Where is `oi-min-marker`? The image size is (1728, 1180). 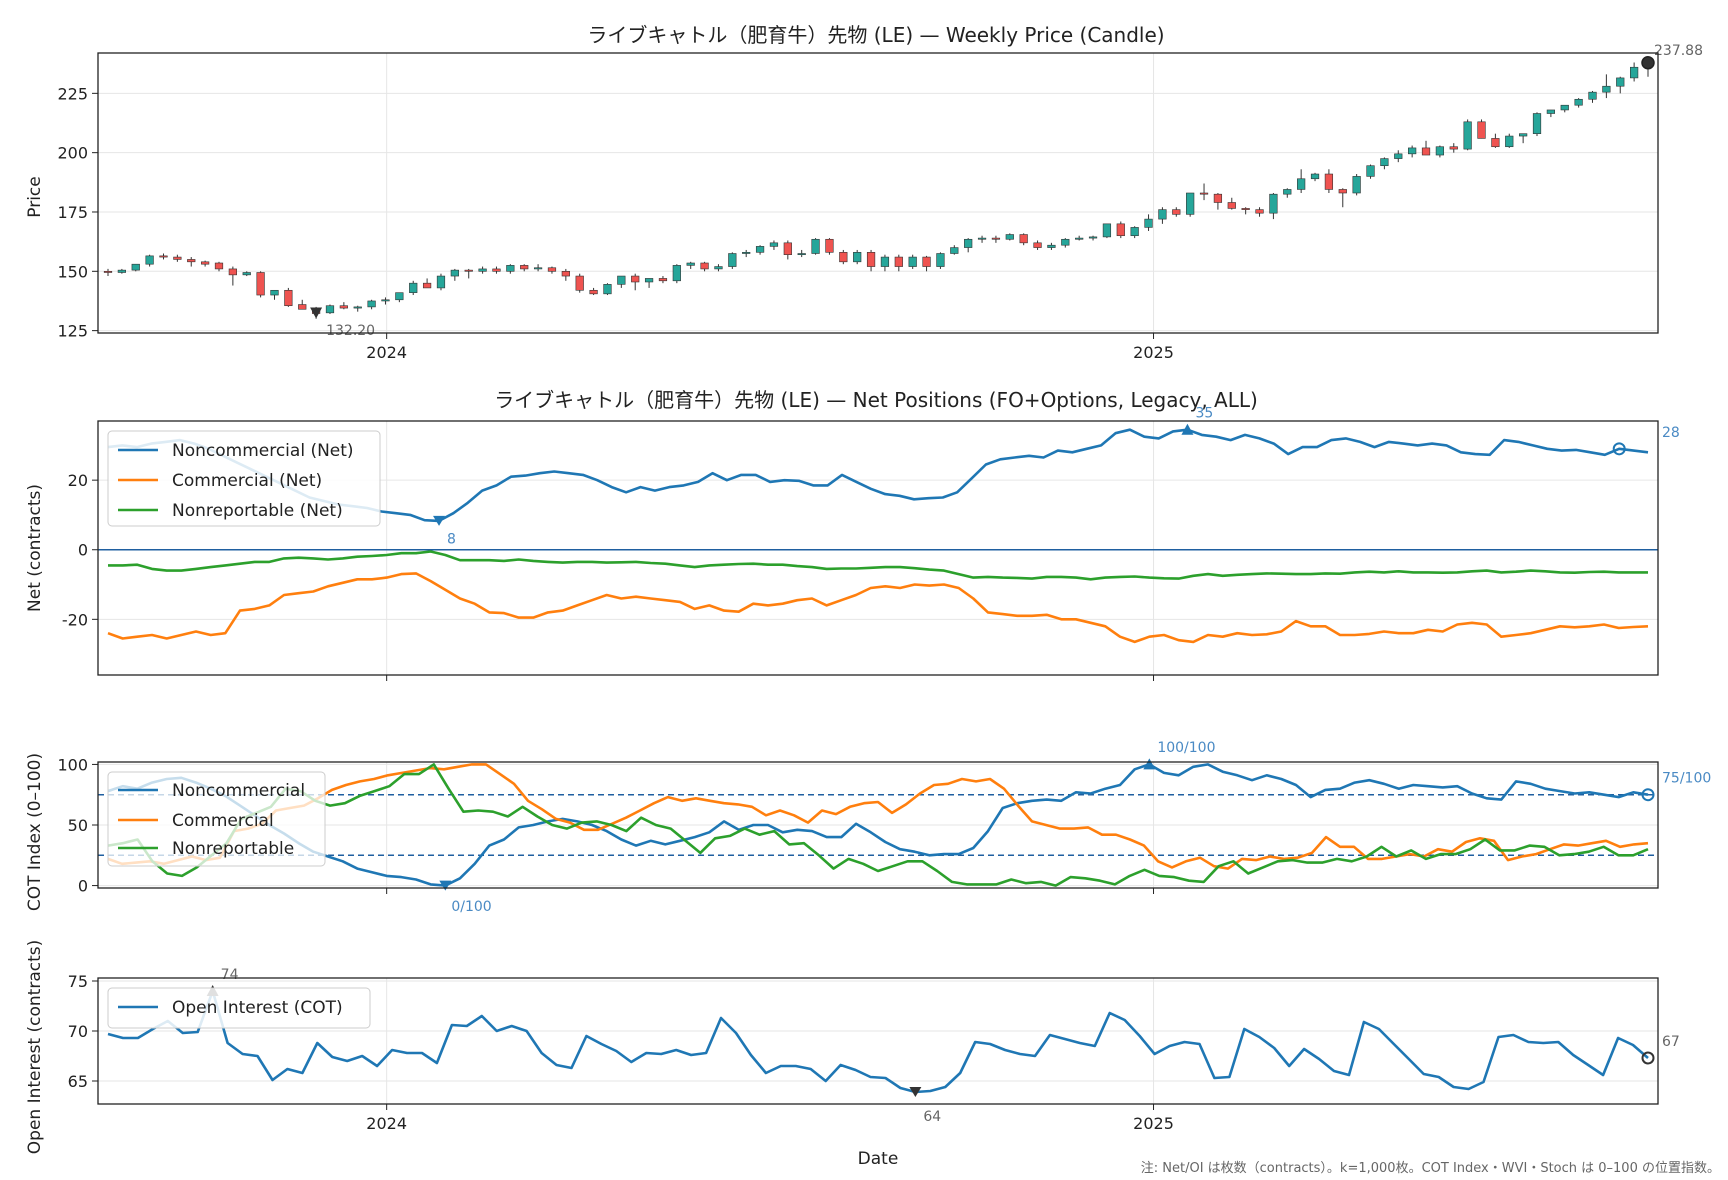 oi-min-marker is located at coordinates (915, 1092).